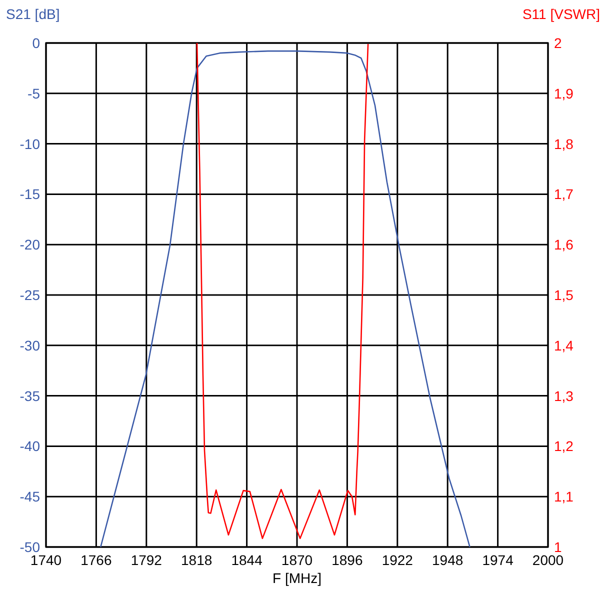 This screenshot has height=603, width=604. Describe the element at coordinates (30, 194) in the screenshot. I see `y-tick-label: -15` at that location.